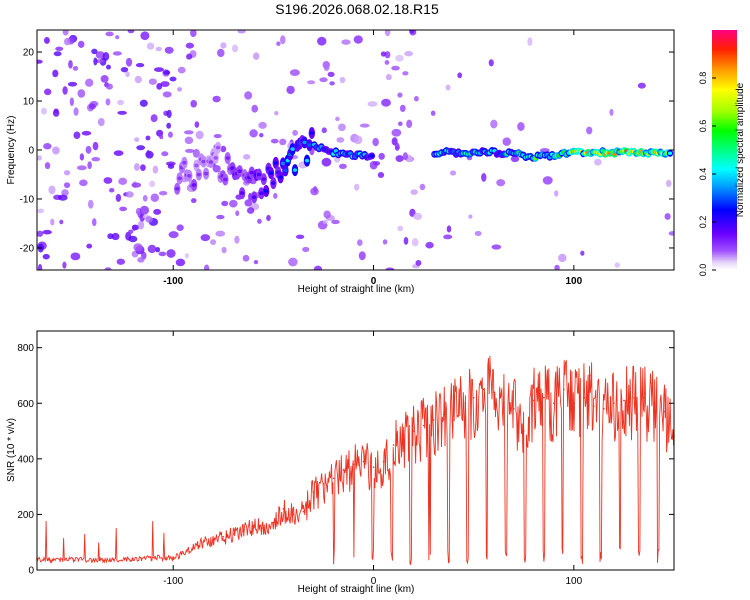 The height and width of the screenshot is (600, 750). What do you see at coordinates (11, 150) in the screenshot?
I see `spectrogram-y-label: Frequency (Hz)` at bounding box center [11, 150].